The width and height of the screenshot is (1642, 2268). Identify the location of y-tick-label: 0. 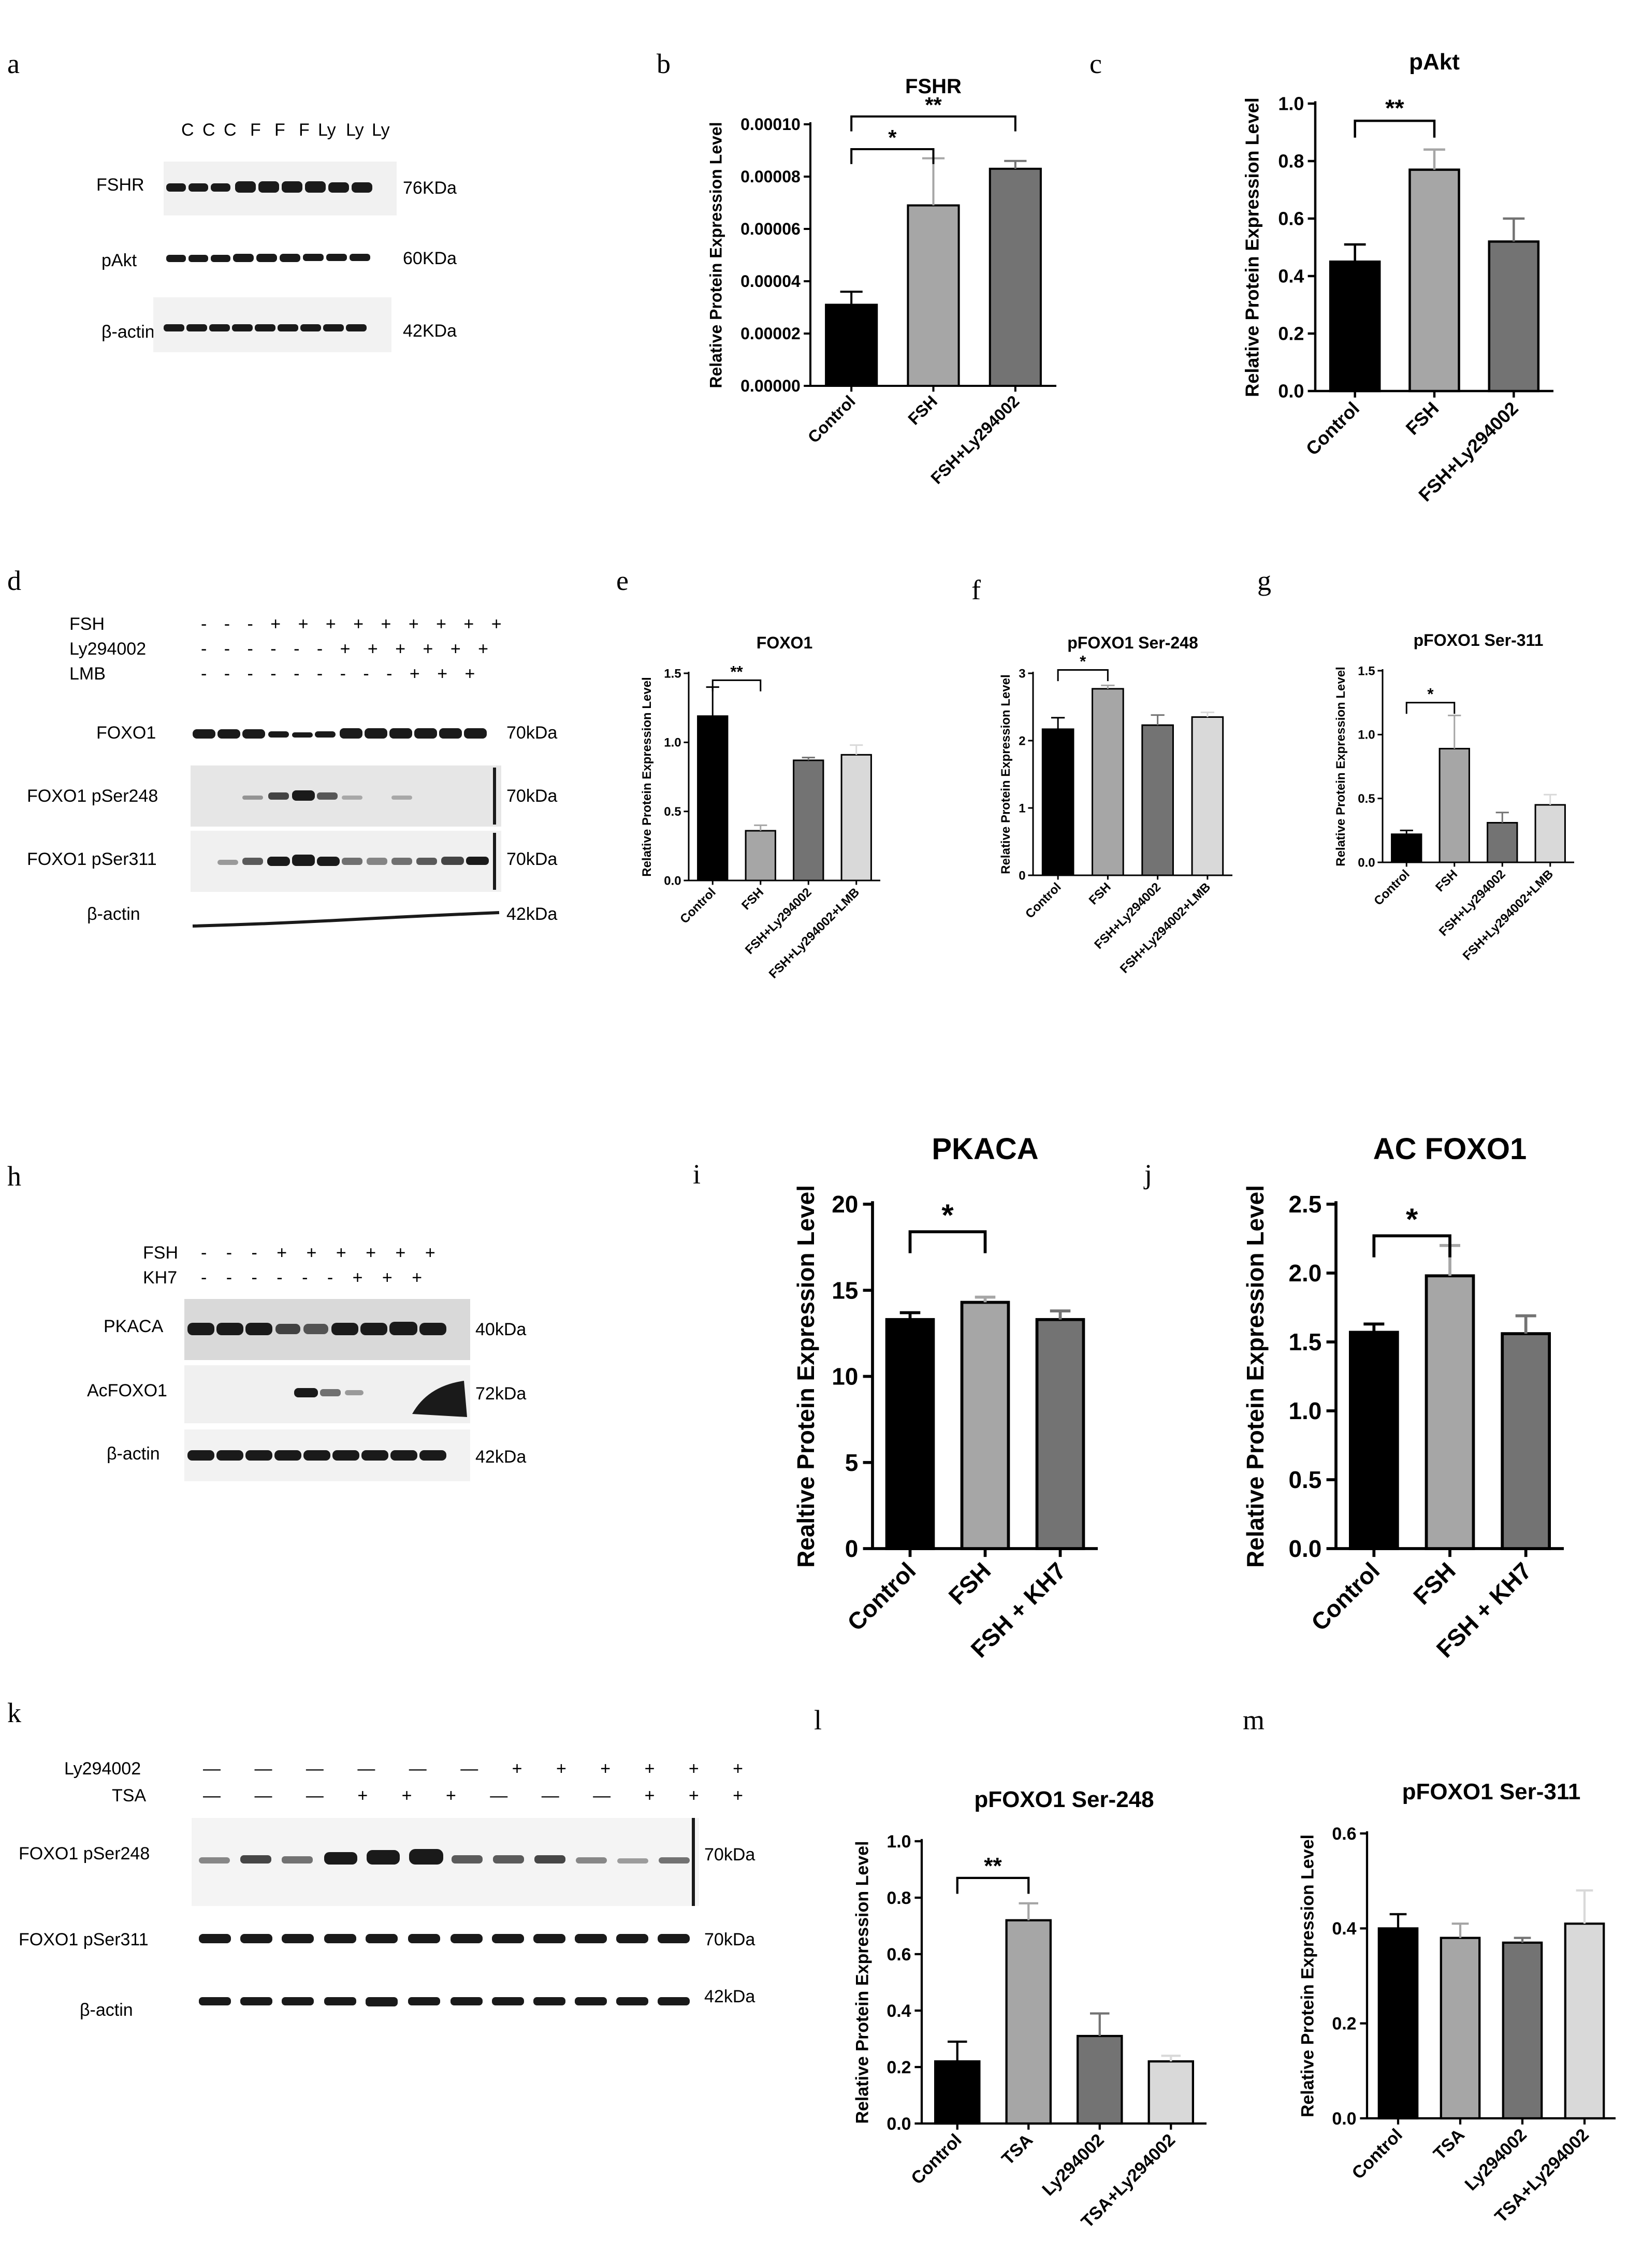
(1022, 876).